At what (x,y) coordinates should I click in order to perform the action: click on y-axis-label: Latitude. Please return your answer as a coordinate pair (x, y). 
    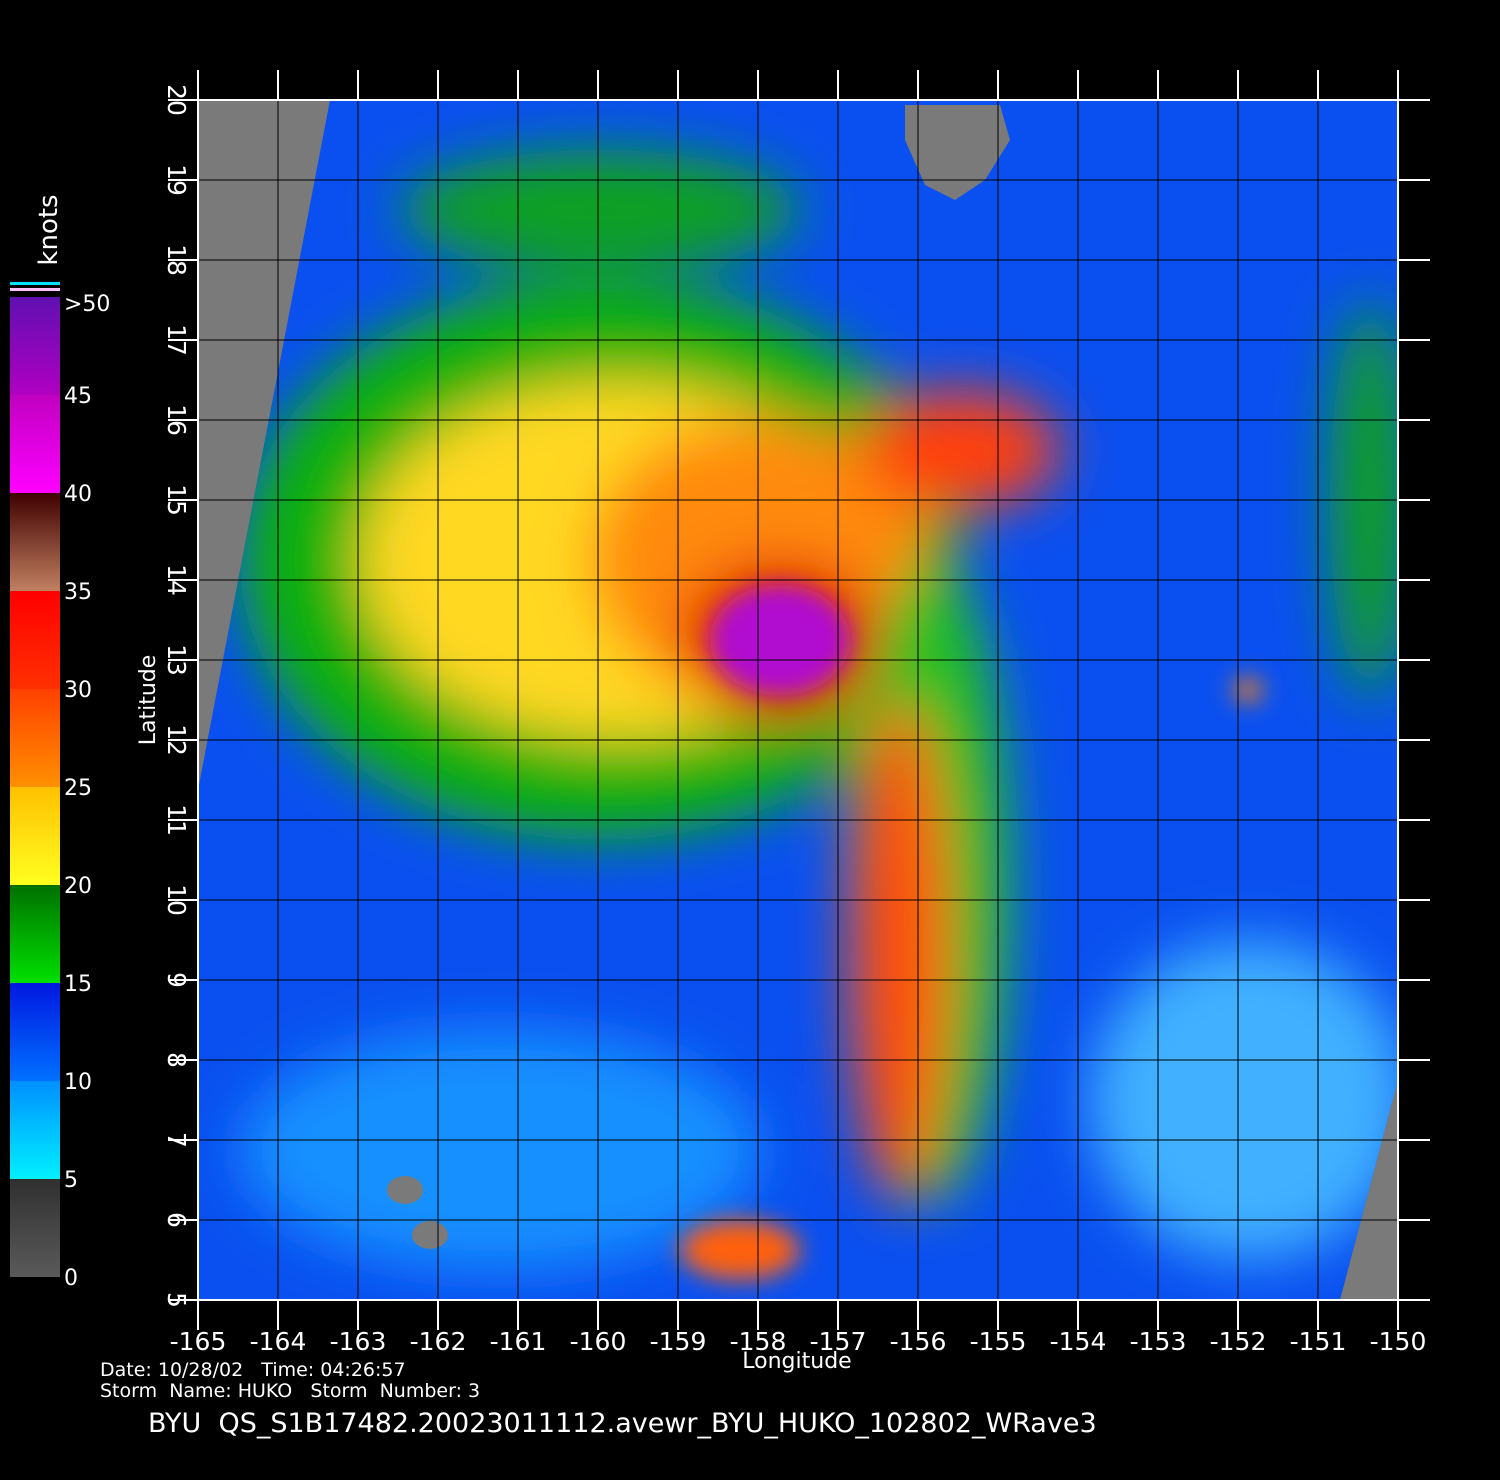
    Looking at the image, I should click on (148, 700).